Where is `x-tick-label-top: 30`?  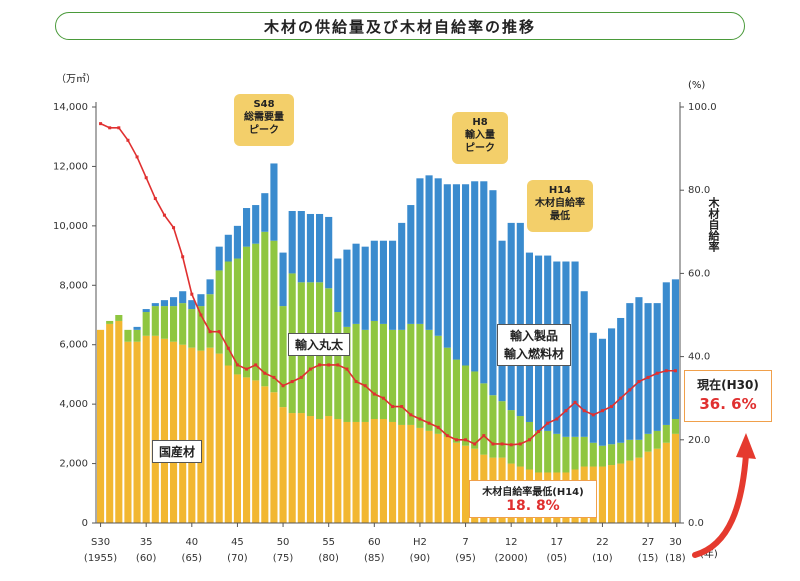 x-tick-label-top: 30 is located at coordinates (675, 542).